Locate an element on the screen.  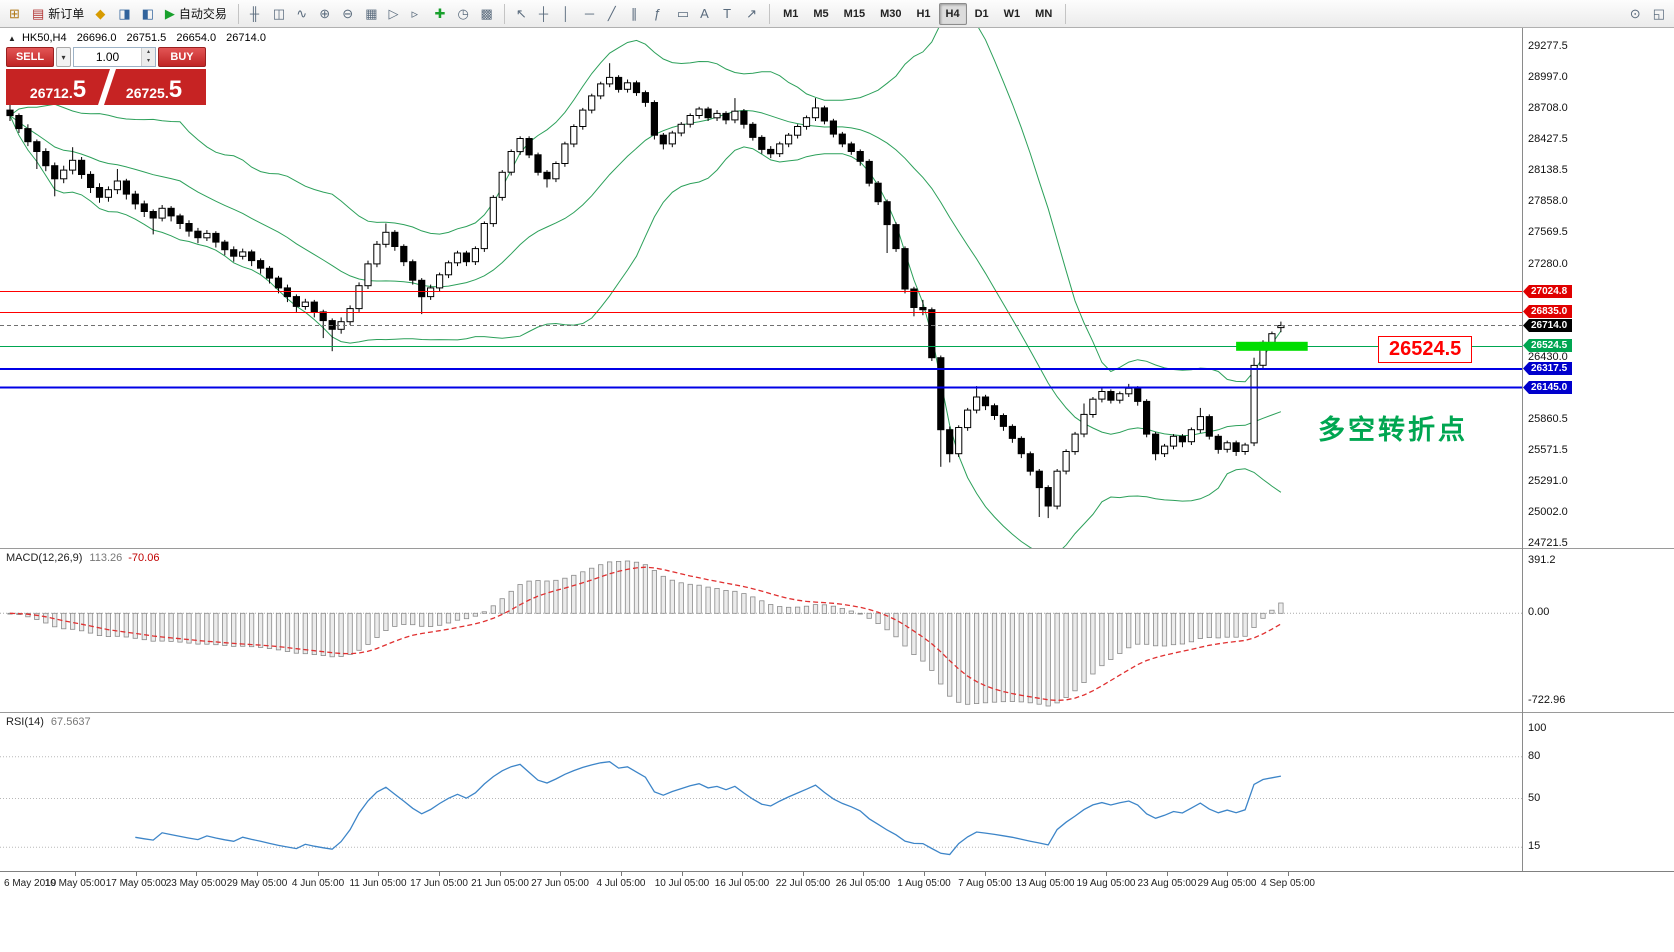
timeframe-mn: MN is located at coordinates (1043, 14).